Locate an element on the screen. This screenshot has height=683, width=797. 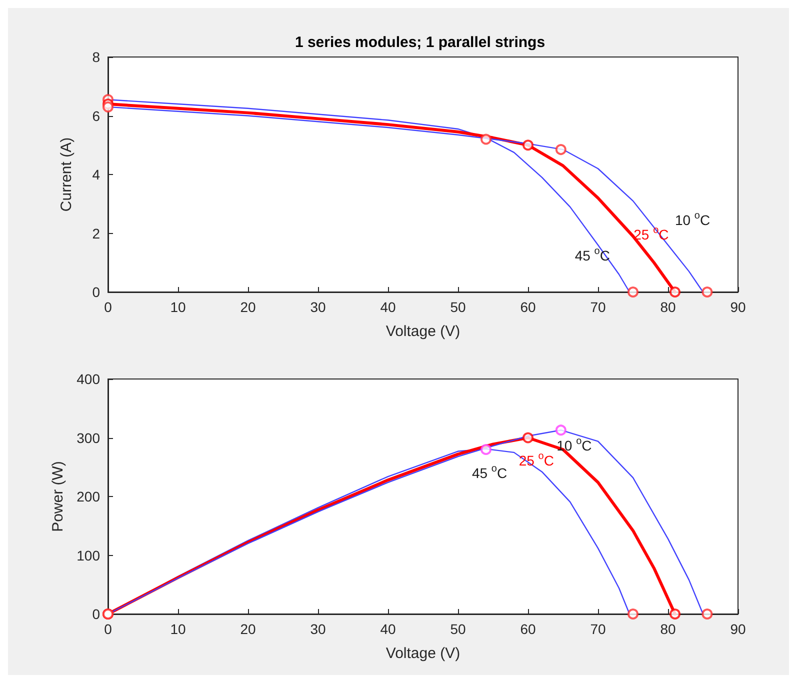
y-tick-label: 2 is located at coordinates (96, 233).